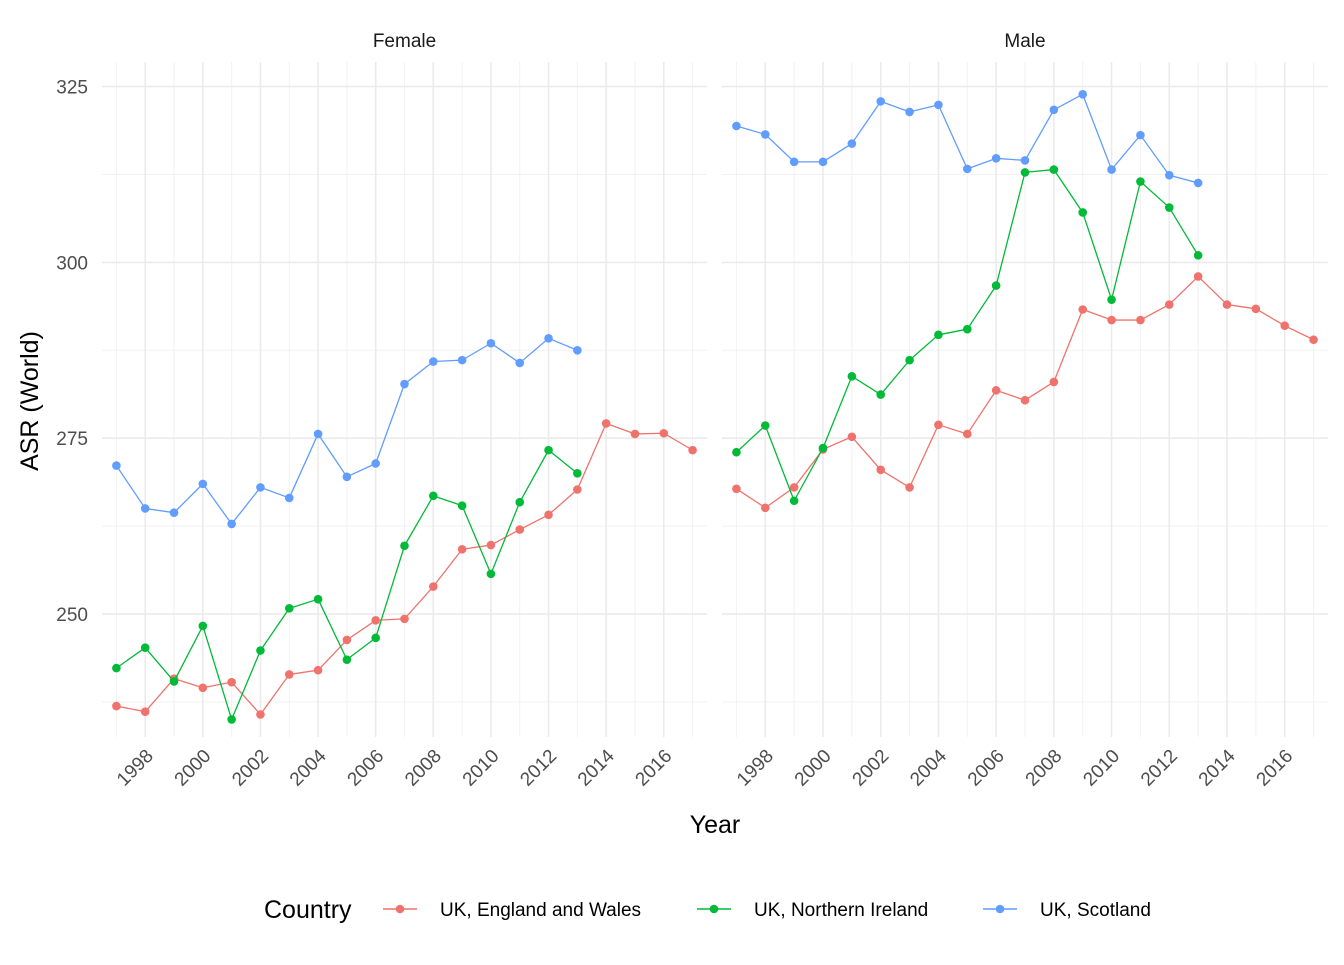  I want to click on legend-label: UK, England and Wales, so click(540, 910).